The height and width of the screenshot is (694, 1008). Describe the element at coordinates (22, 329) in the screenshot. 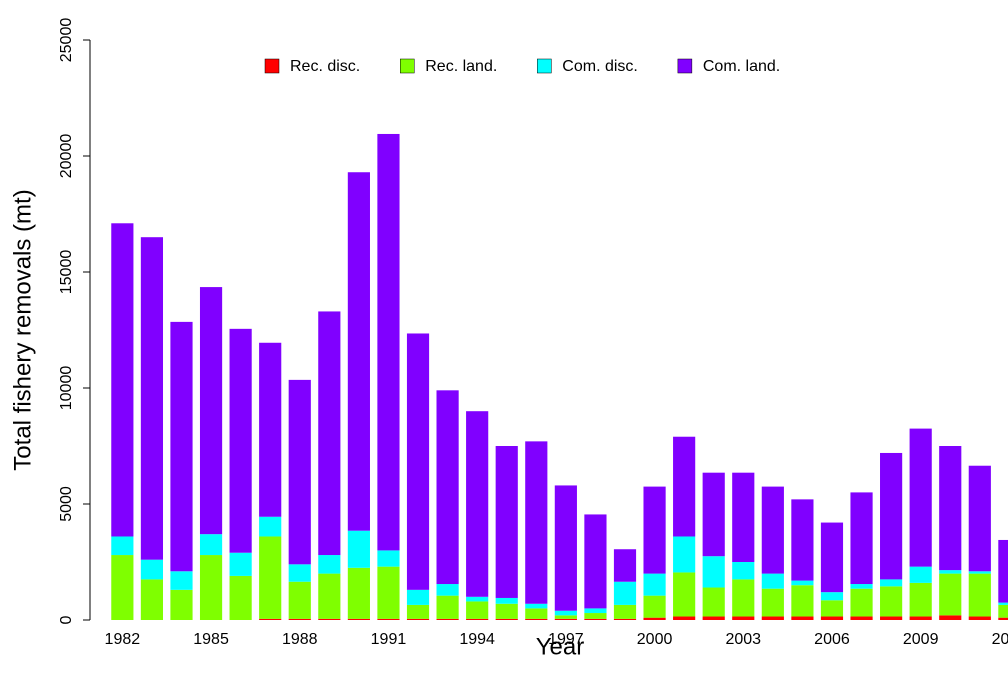

I see `y-axis-title: Total fishery removals (mt)` at that location.